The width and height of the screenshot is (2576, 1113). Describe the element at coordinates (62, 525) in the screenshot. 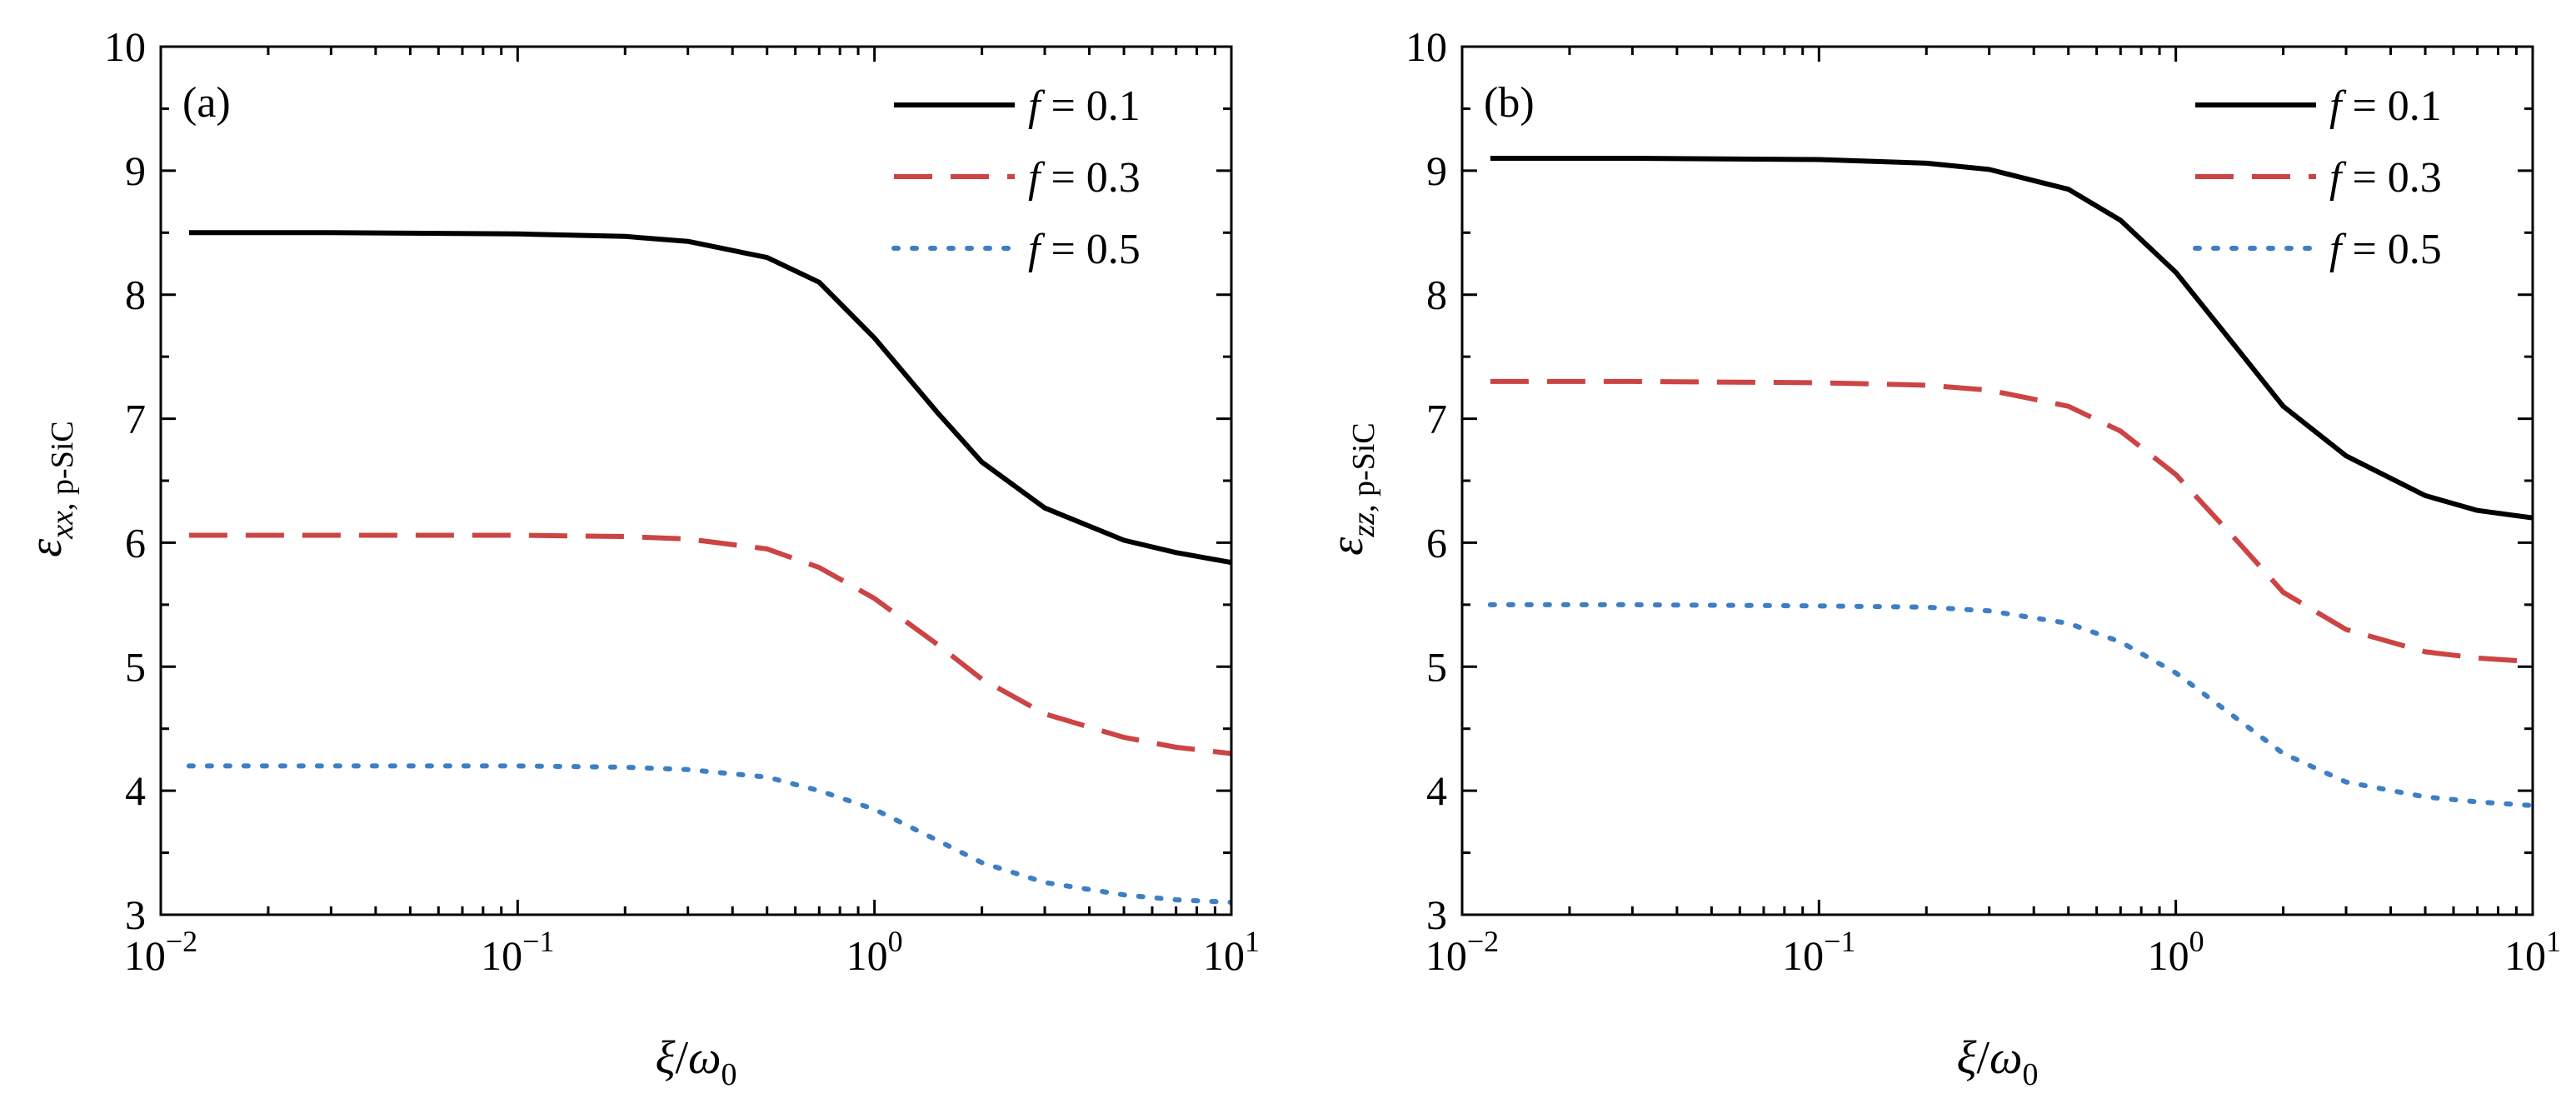

I see `y-label-subscript-var: xx` at that location.